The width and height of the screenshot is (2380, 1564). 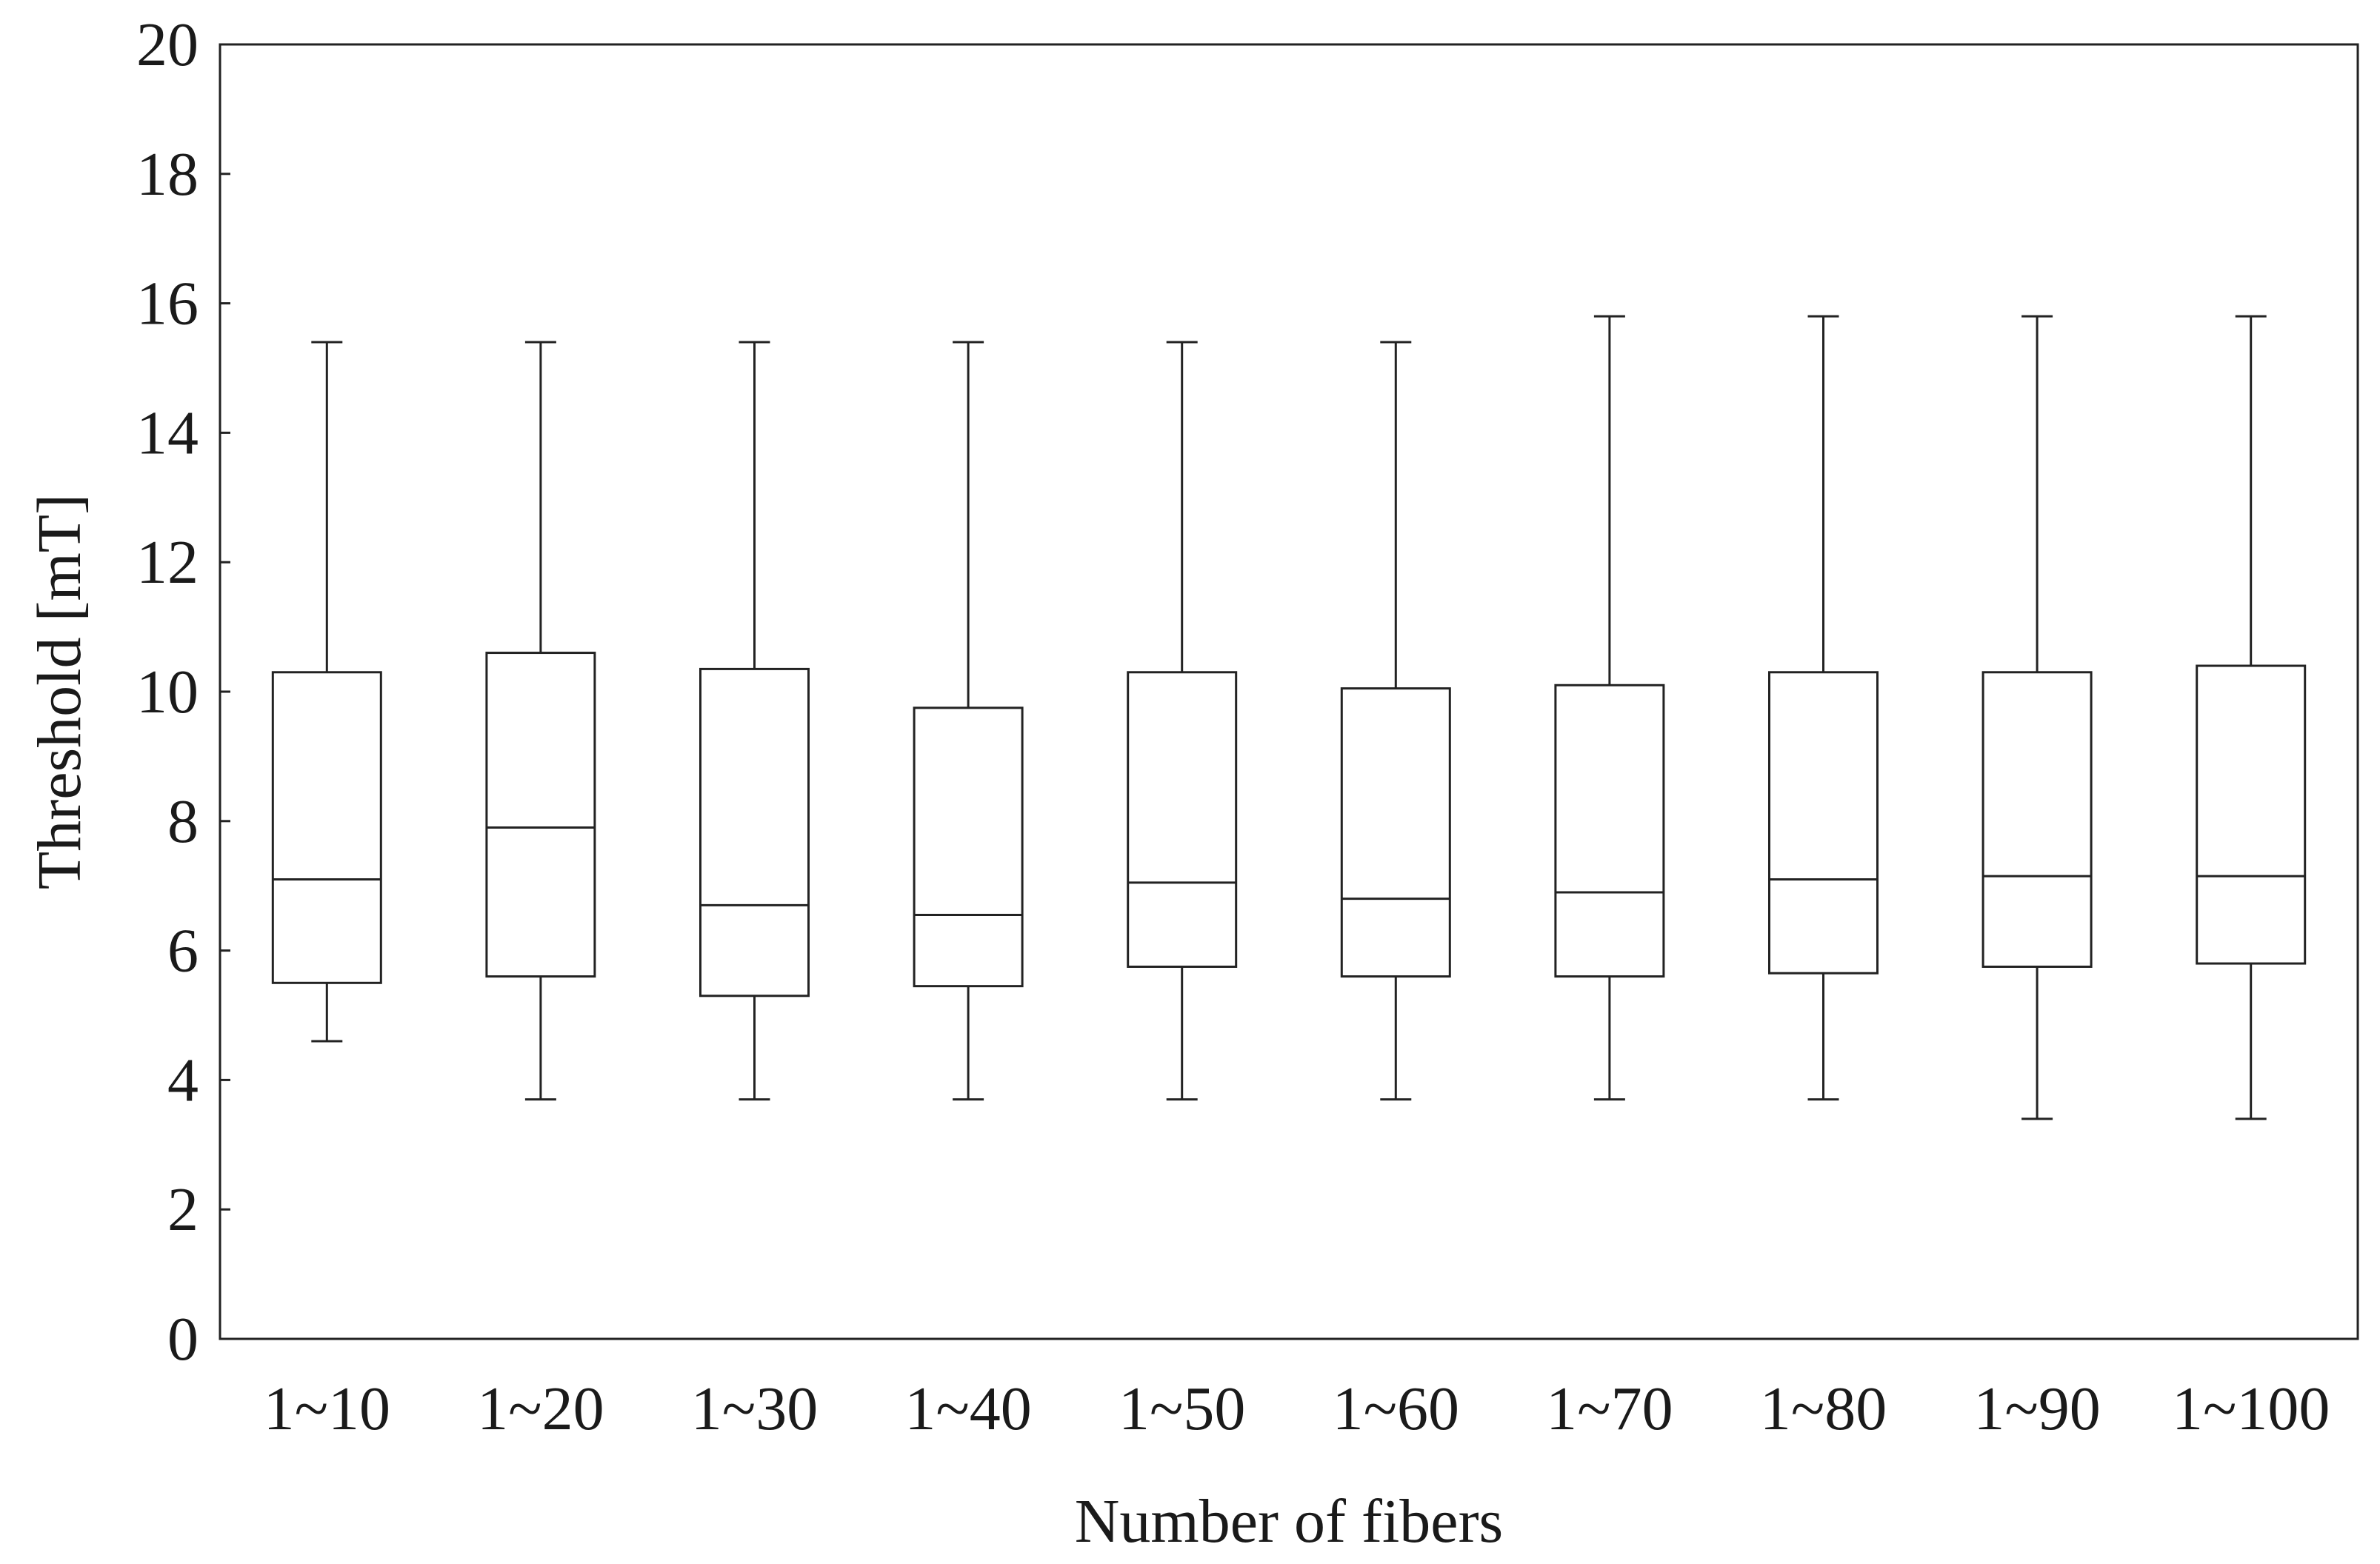 I want to click on x-tick-label: 1~70, so click(x=1609, y=1408).